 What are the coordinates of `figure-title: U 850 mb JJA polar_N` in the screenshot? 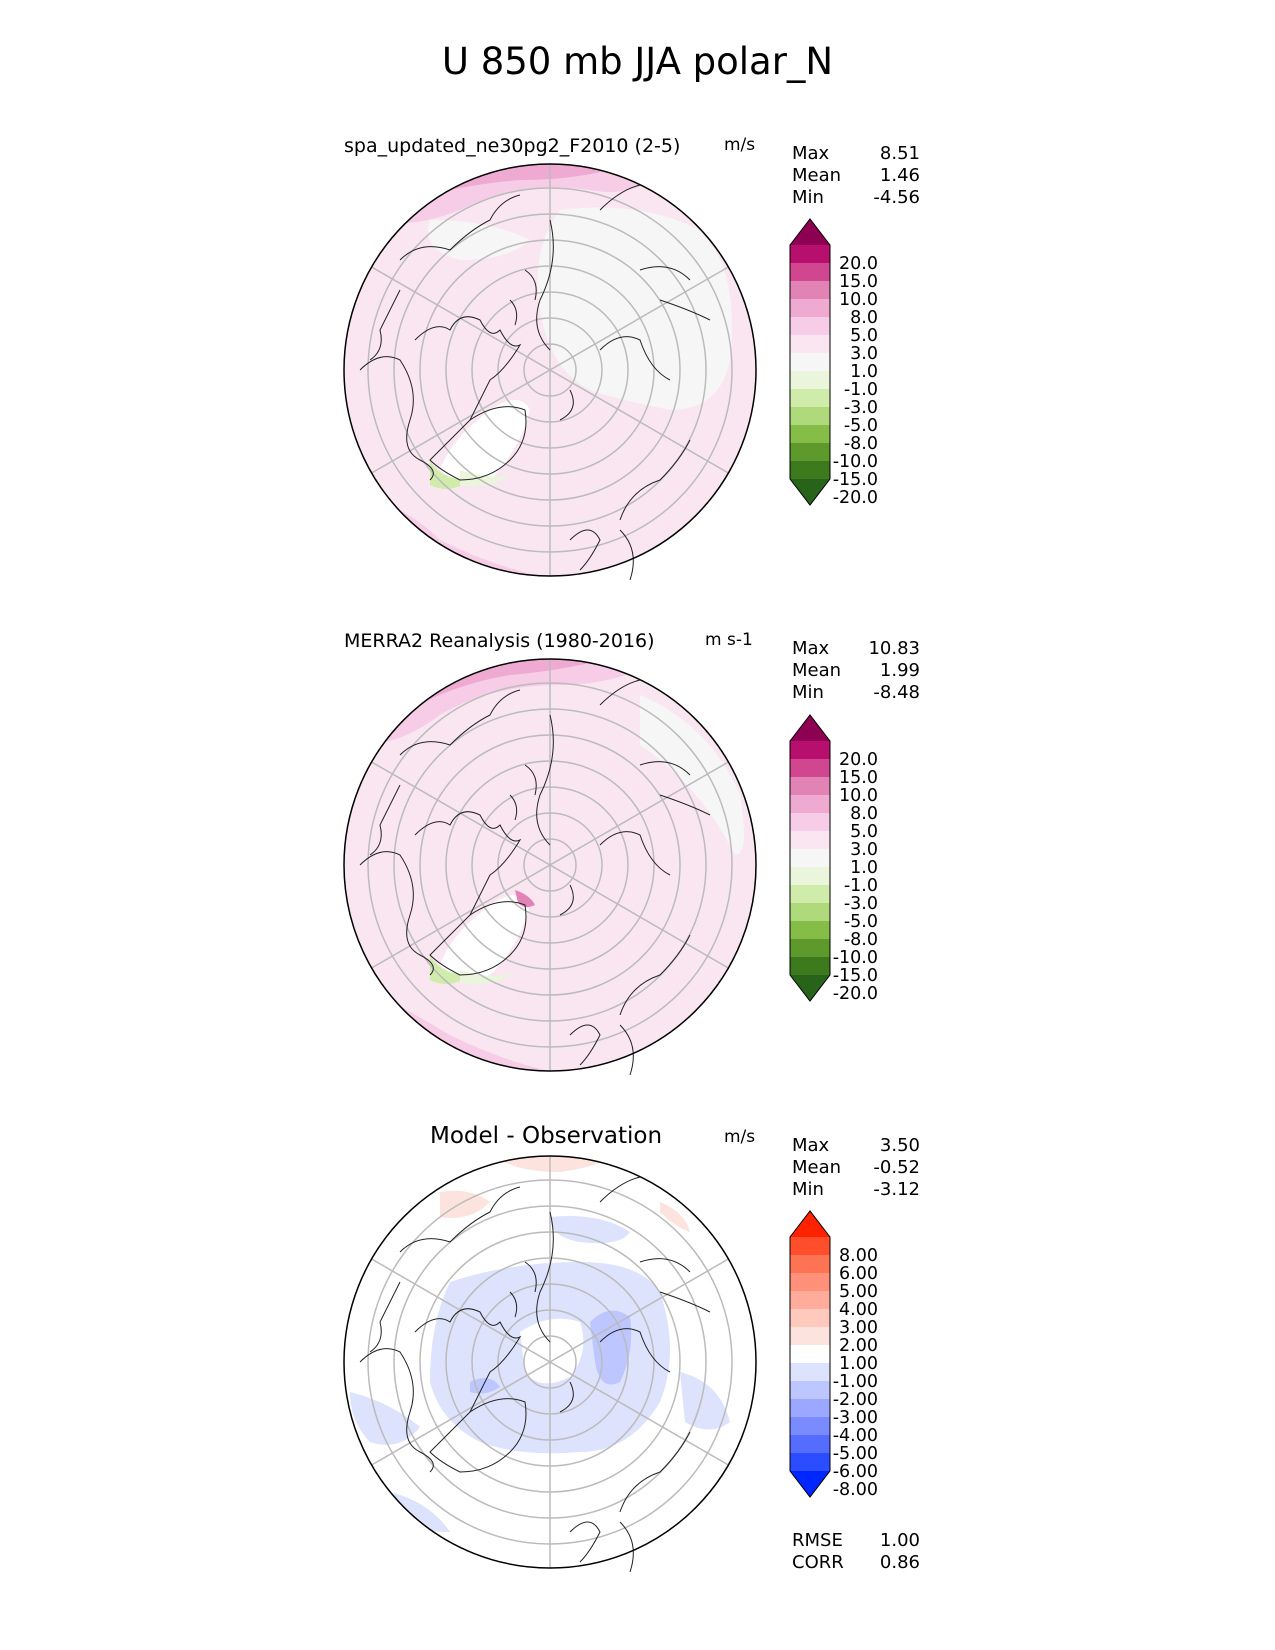 It's located at (637, 61).